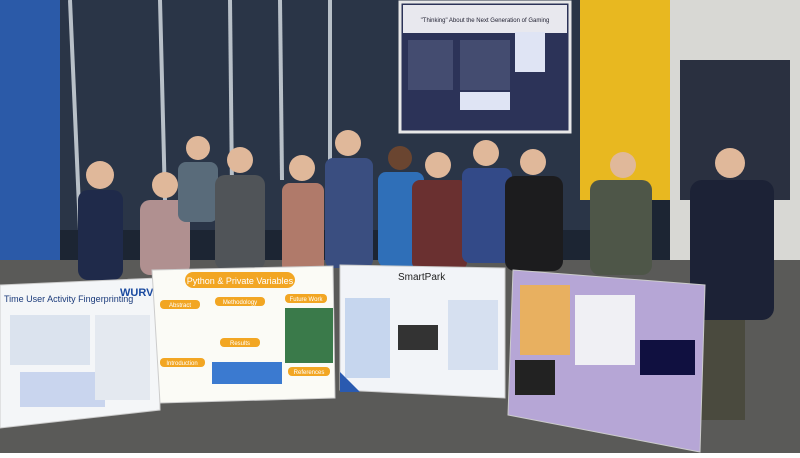 The image size is (800, 458). What do you see at coordinates (350, 382) in the screenshot?
I see `poster-stripe` at bounding box center [350, 382].